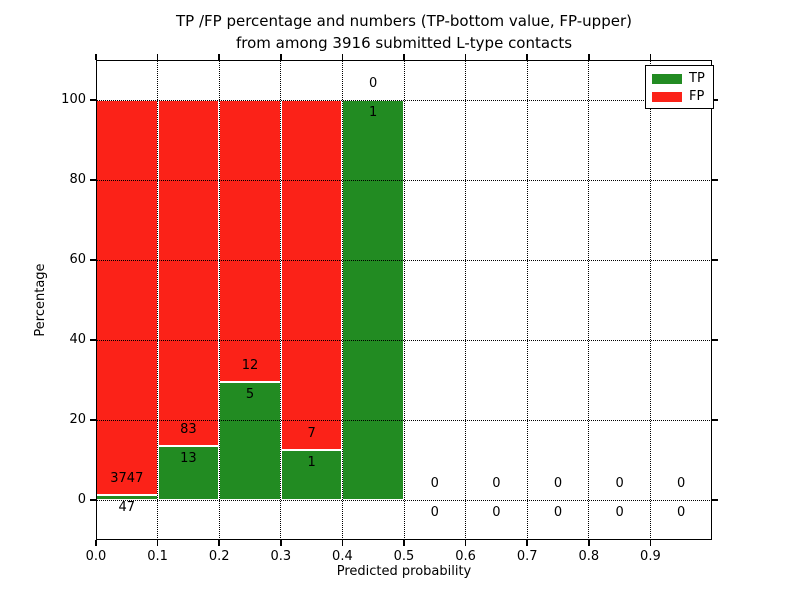 This screenshot has height=600, width=800. I want to click on y-tick-label: 40, so click(77, 339).